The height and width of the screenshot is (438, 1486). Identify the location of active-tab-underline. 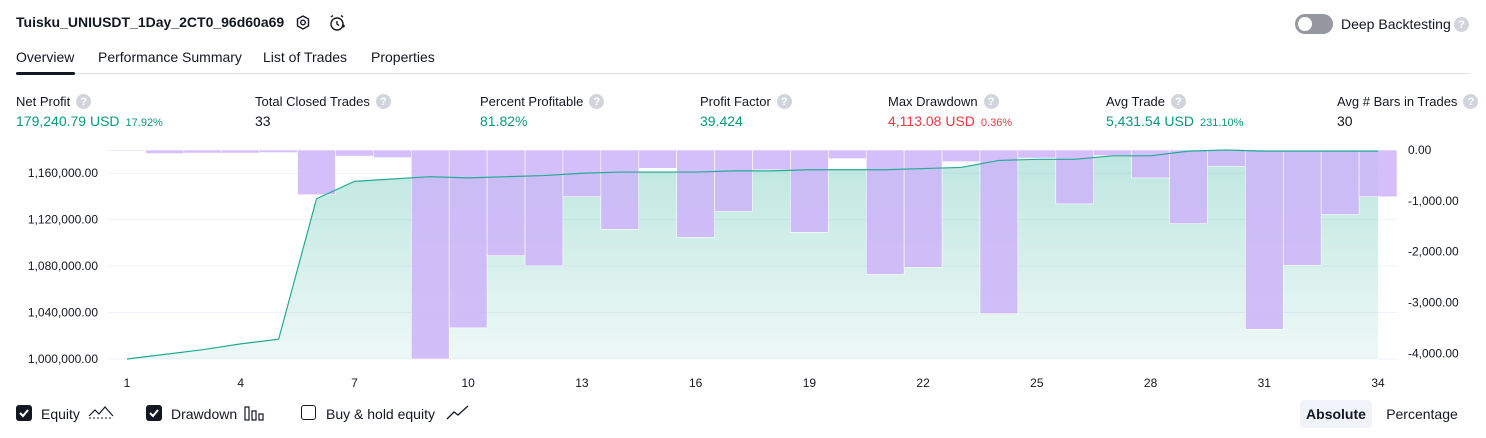
(45, 73).